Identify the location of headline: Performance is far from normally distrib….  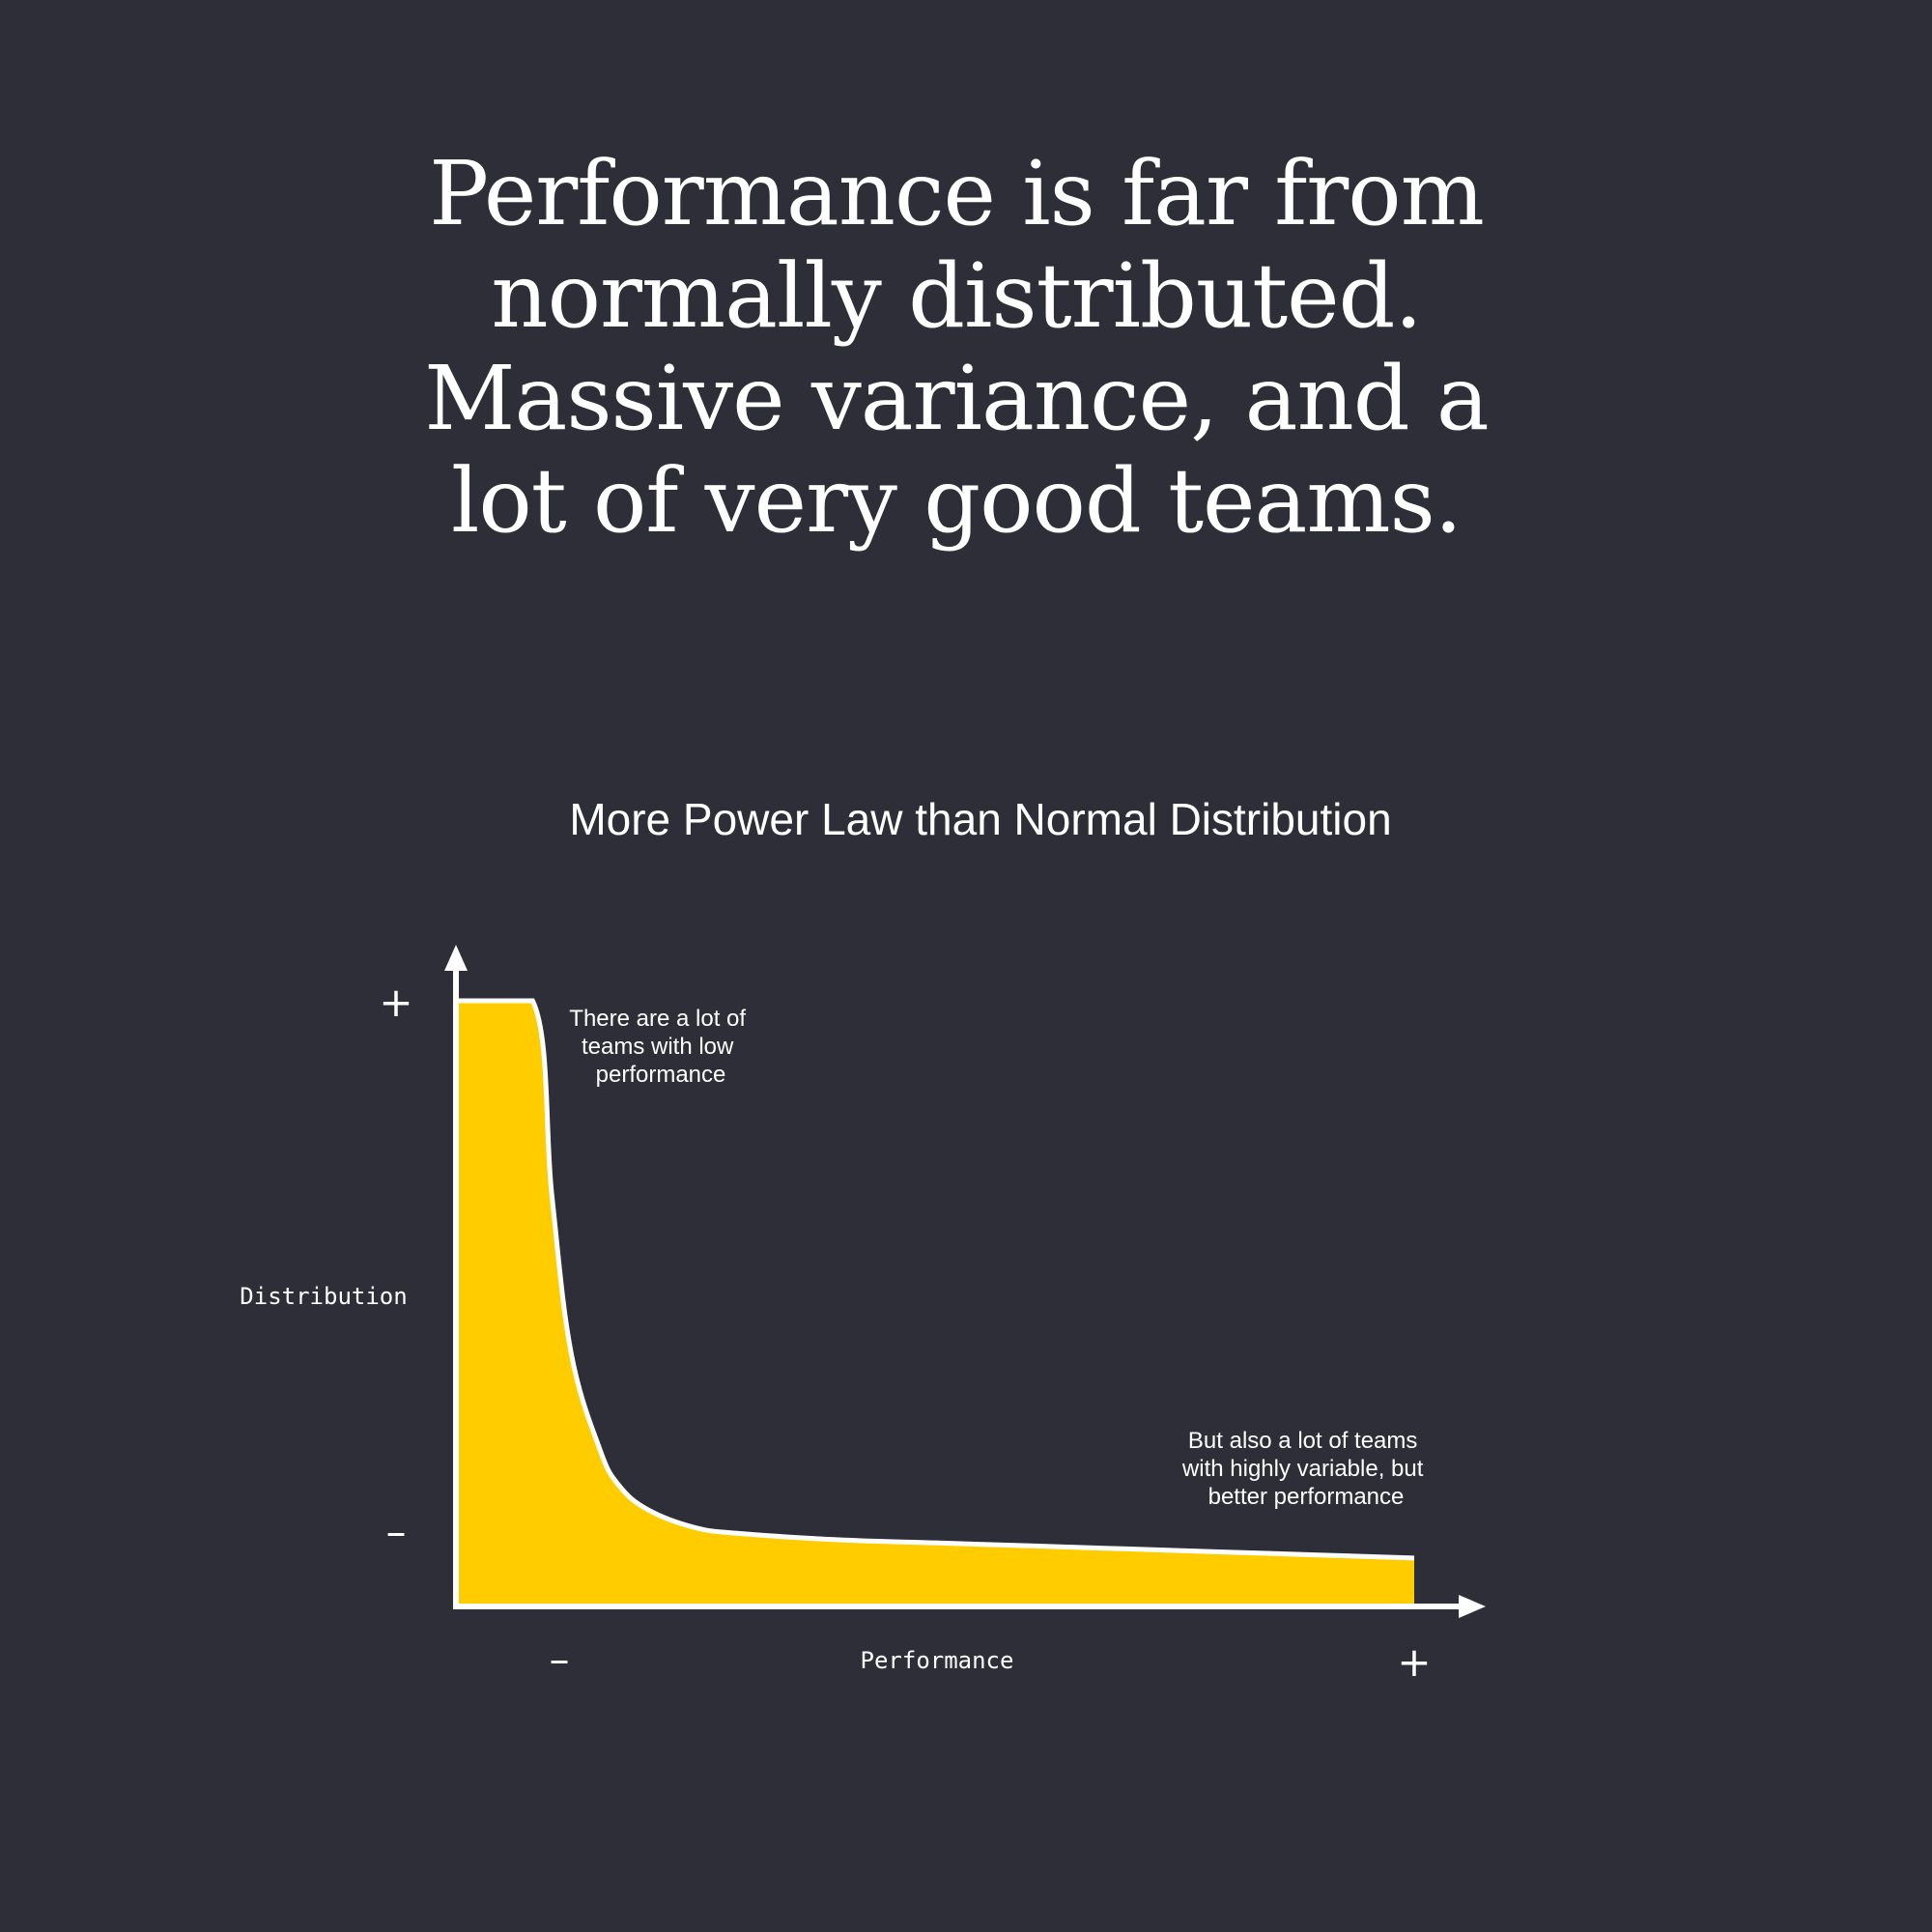
(956, 348).